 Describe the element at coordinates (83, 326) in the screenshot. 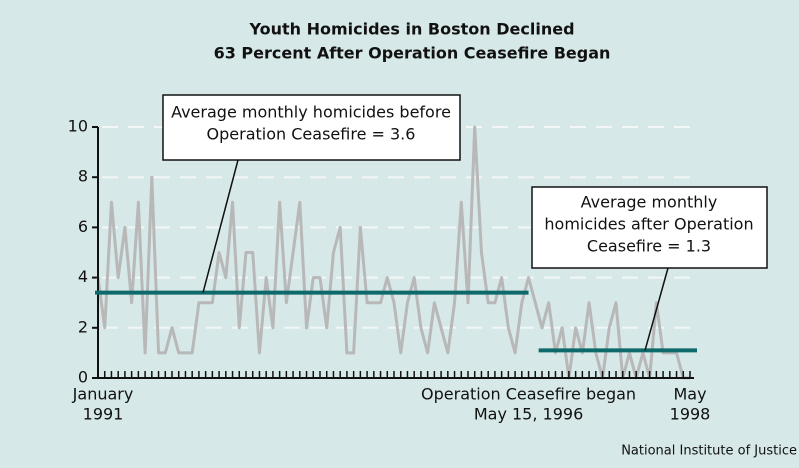

I see `y-tick-label: 2` at that location.